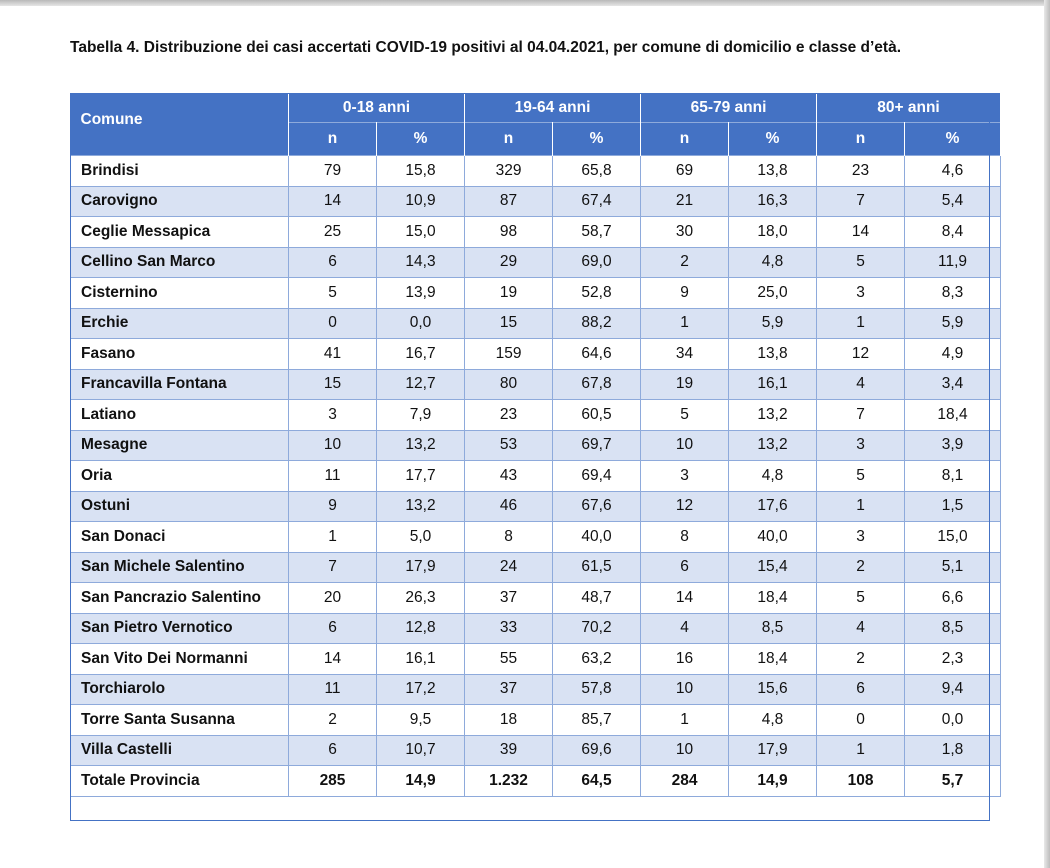 The height and width of the screenshot is (868, 1050). Describe the element at coordinates (773, 598) in the screenshot. I see `cell-pct-65-79: 18,4` at that location.